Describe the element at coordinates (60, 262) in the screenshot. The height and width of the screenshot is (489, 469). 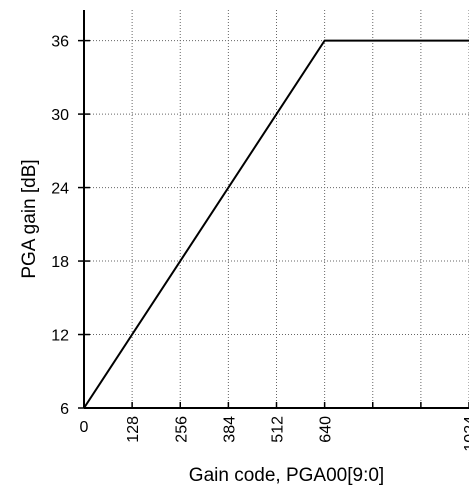
I see `y-tick-label: 18` at that location.